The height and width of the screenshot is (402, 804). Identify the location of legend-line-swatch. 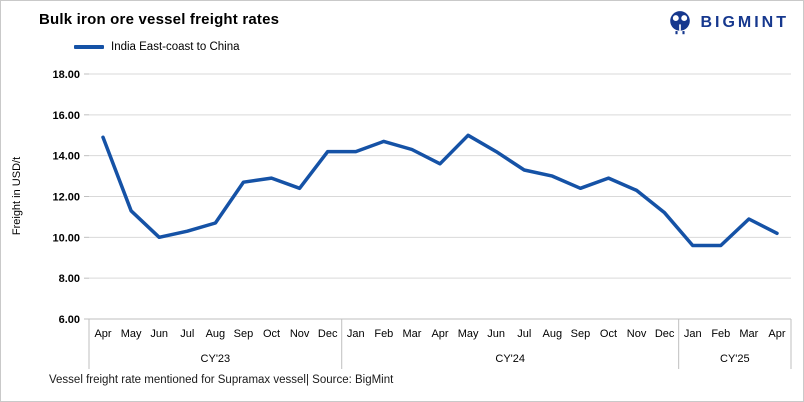
(89, 47).